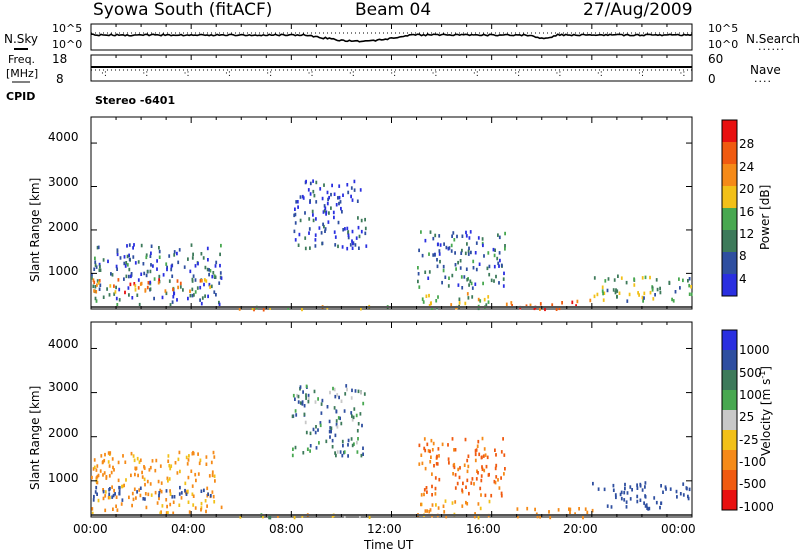 The width and height of the screenshot is (800, 554). I want to click on nsearch-tick-top: 10^5, so click(723, 28).